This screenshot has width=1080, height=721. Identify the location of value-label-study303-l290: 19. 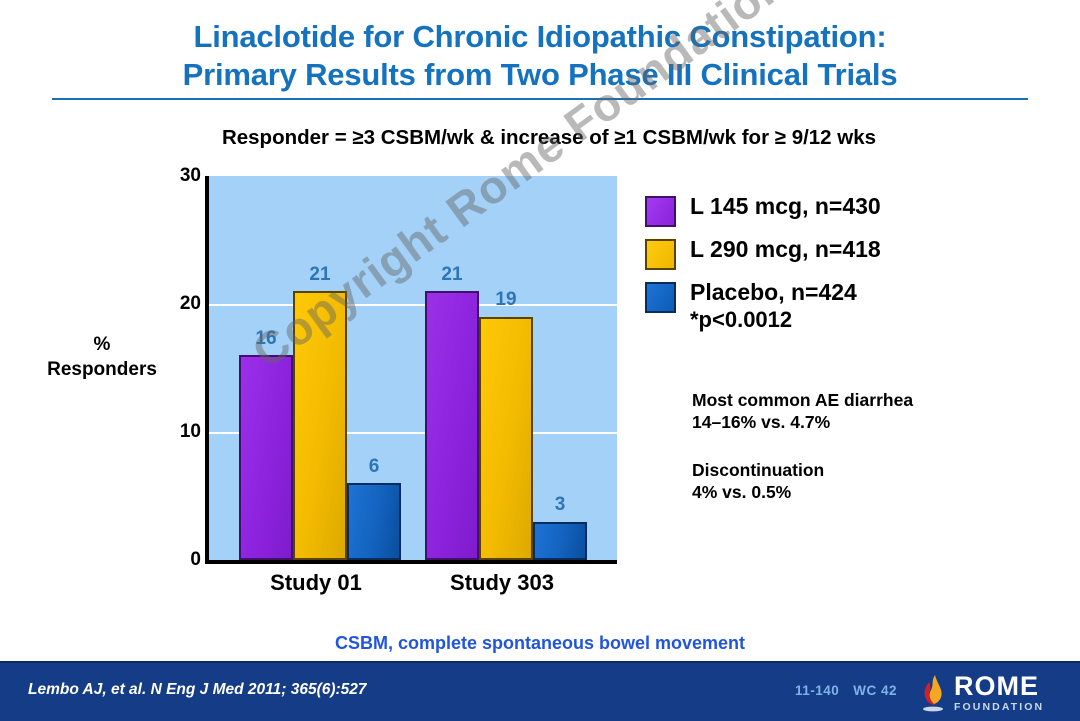
(506, 299).